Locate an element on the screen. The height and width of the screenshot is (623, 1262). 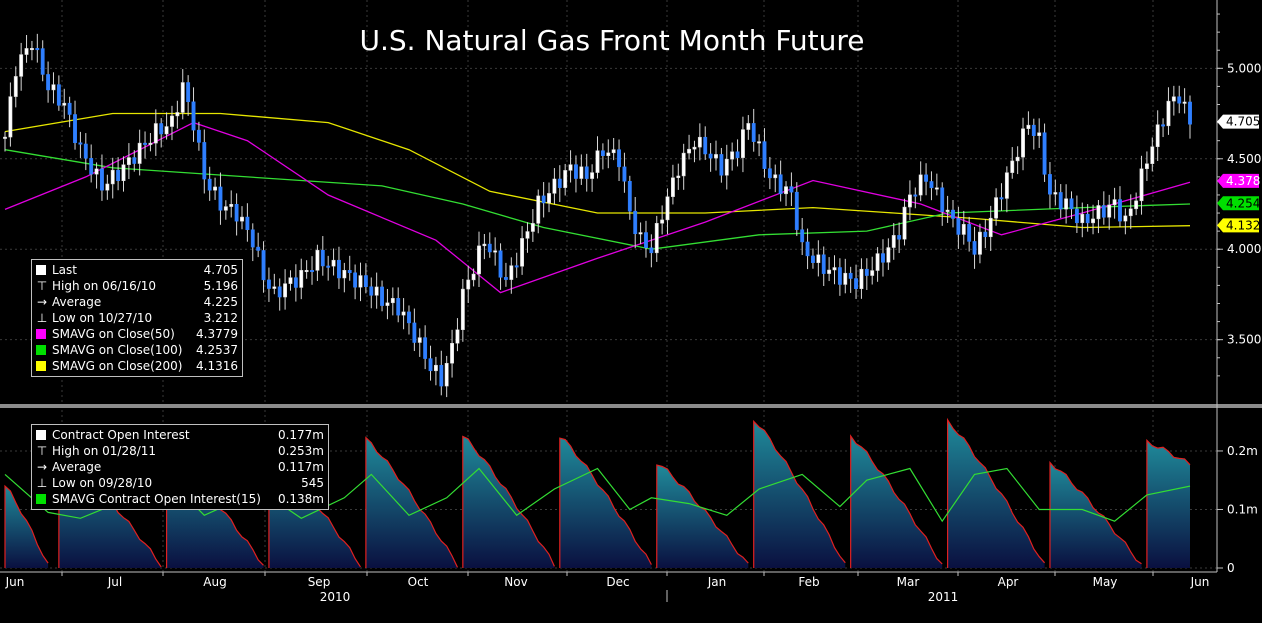
legend-label: Average is located at coordinates (77, 302).